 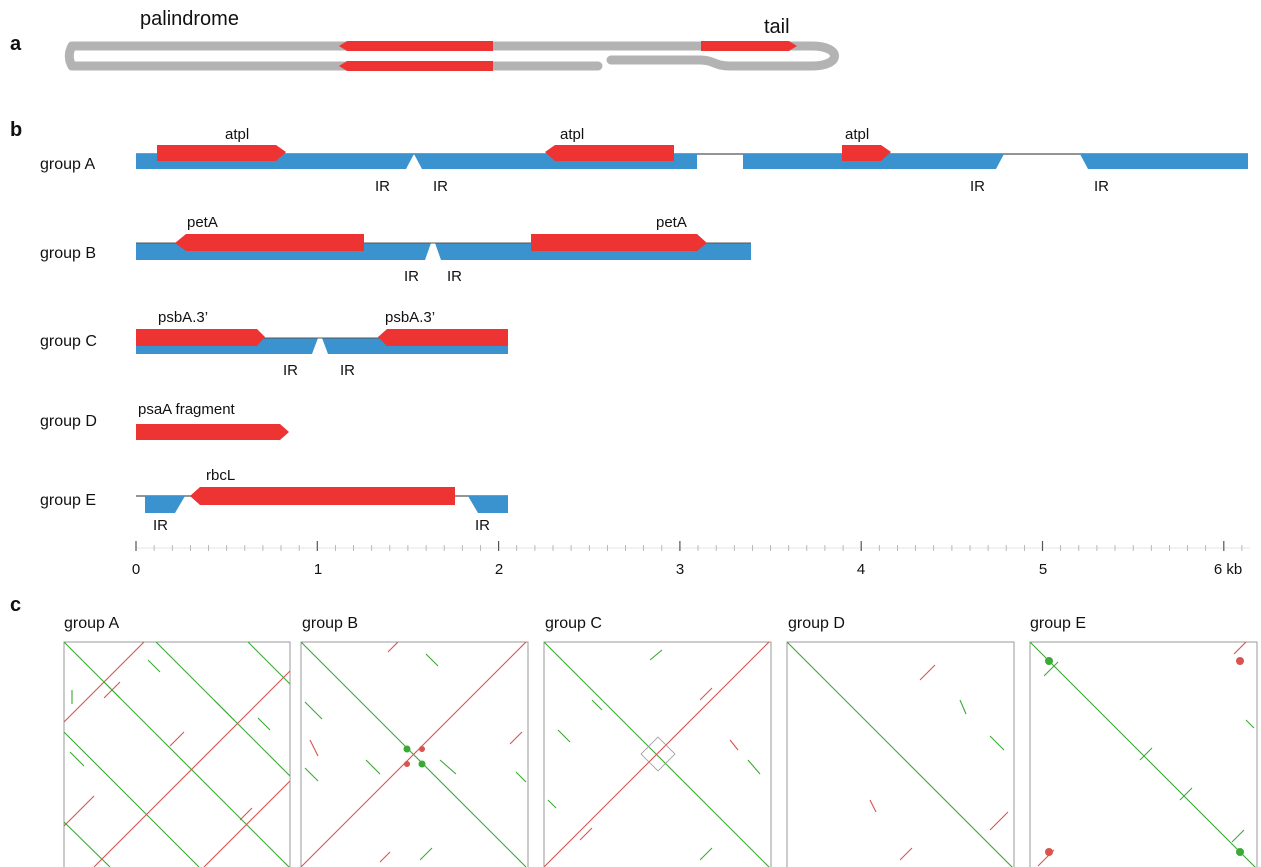 I want to click on tick-label: 5, so click(x=1043, y=569).